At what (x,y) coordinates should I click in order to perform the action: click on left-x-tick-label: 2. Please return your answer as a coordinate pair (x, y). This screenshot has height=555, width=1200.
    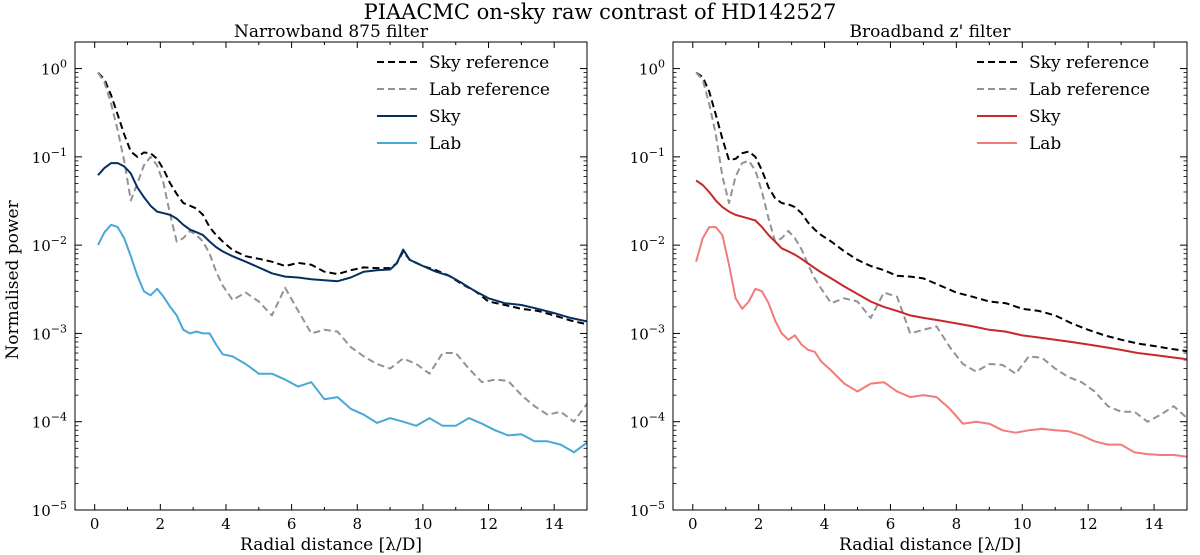
    Looking at the image, I should click on (161, 524).